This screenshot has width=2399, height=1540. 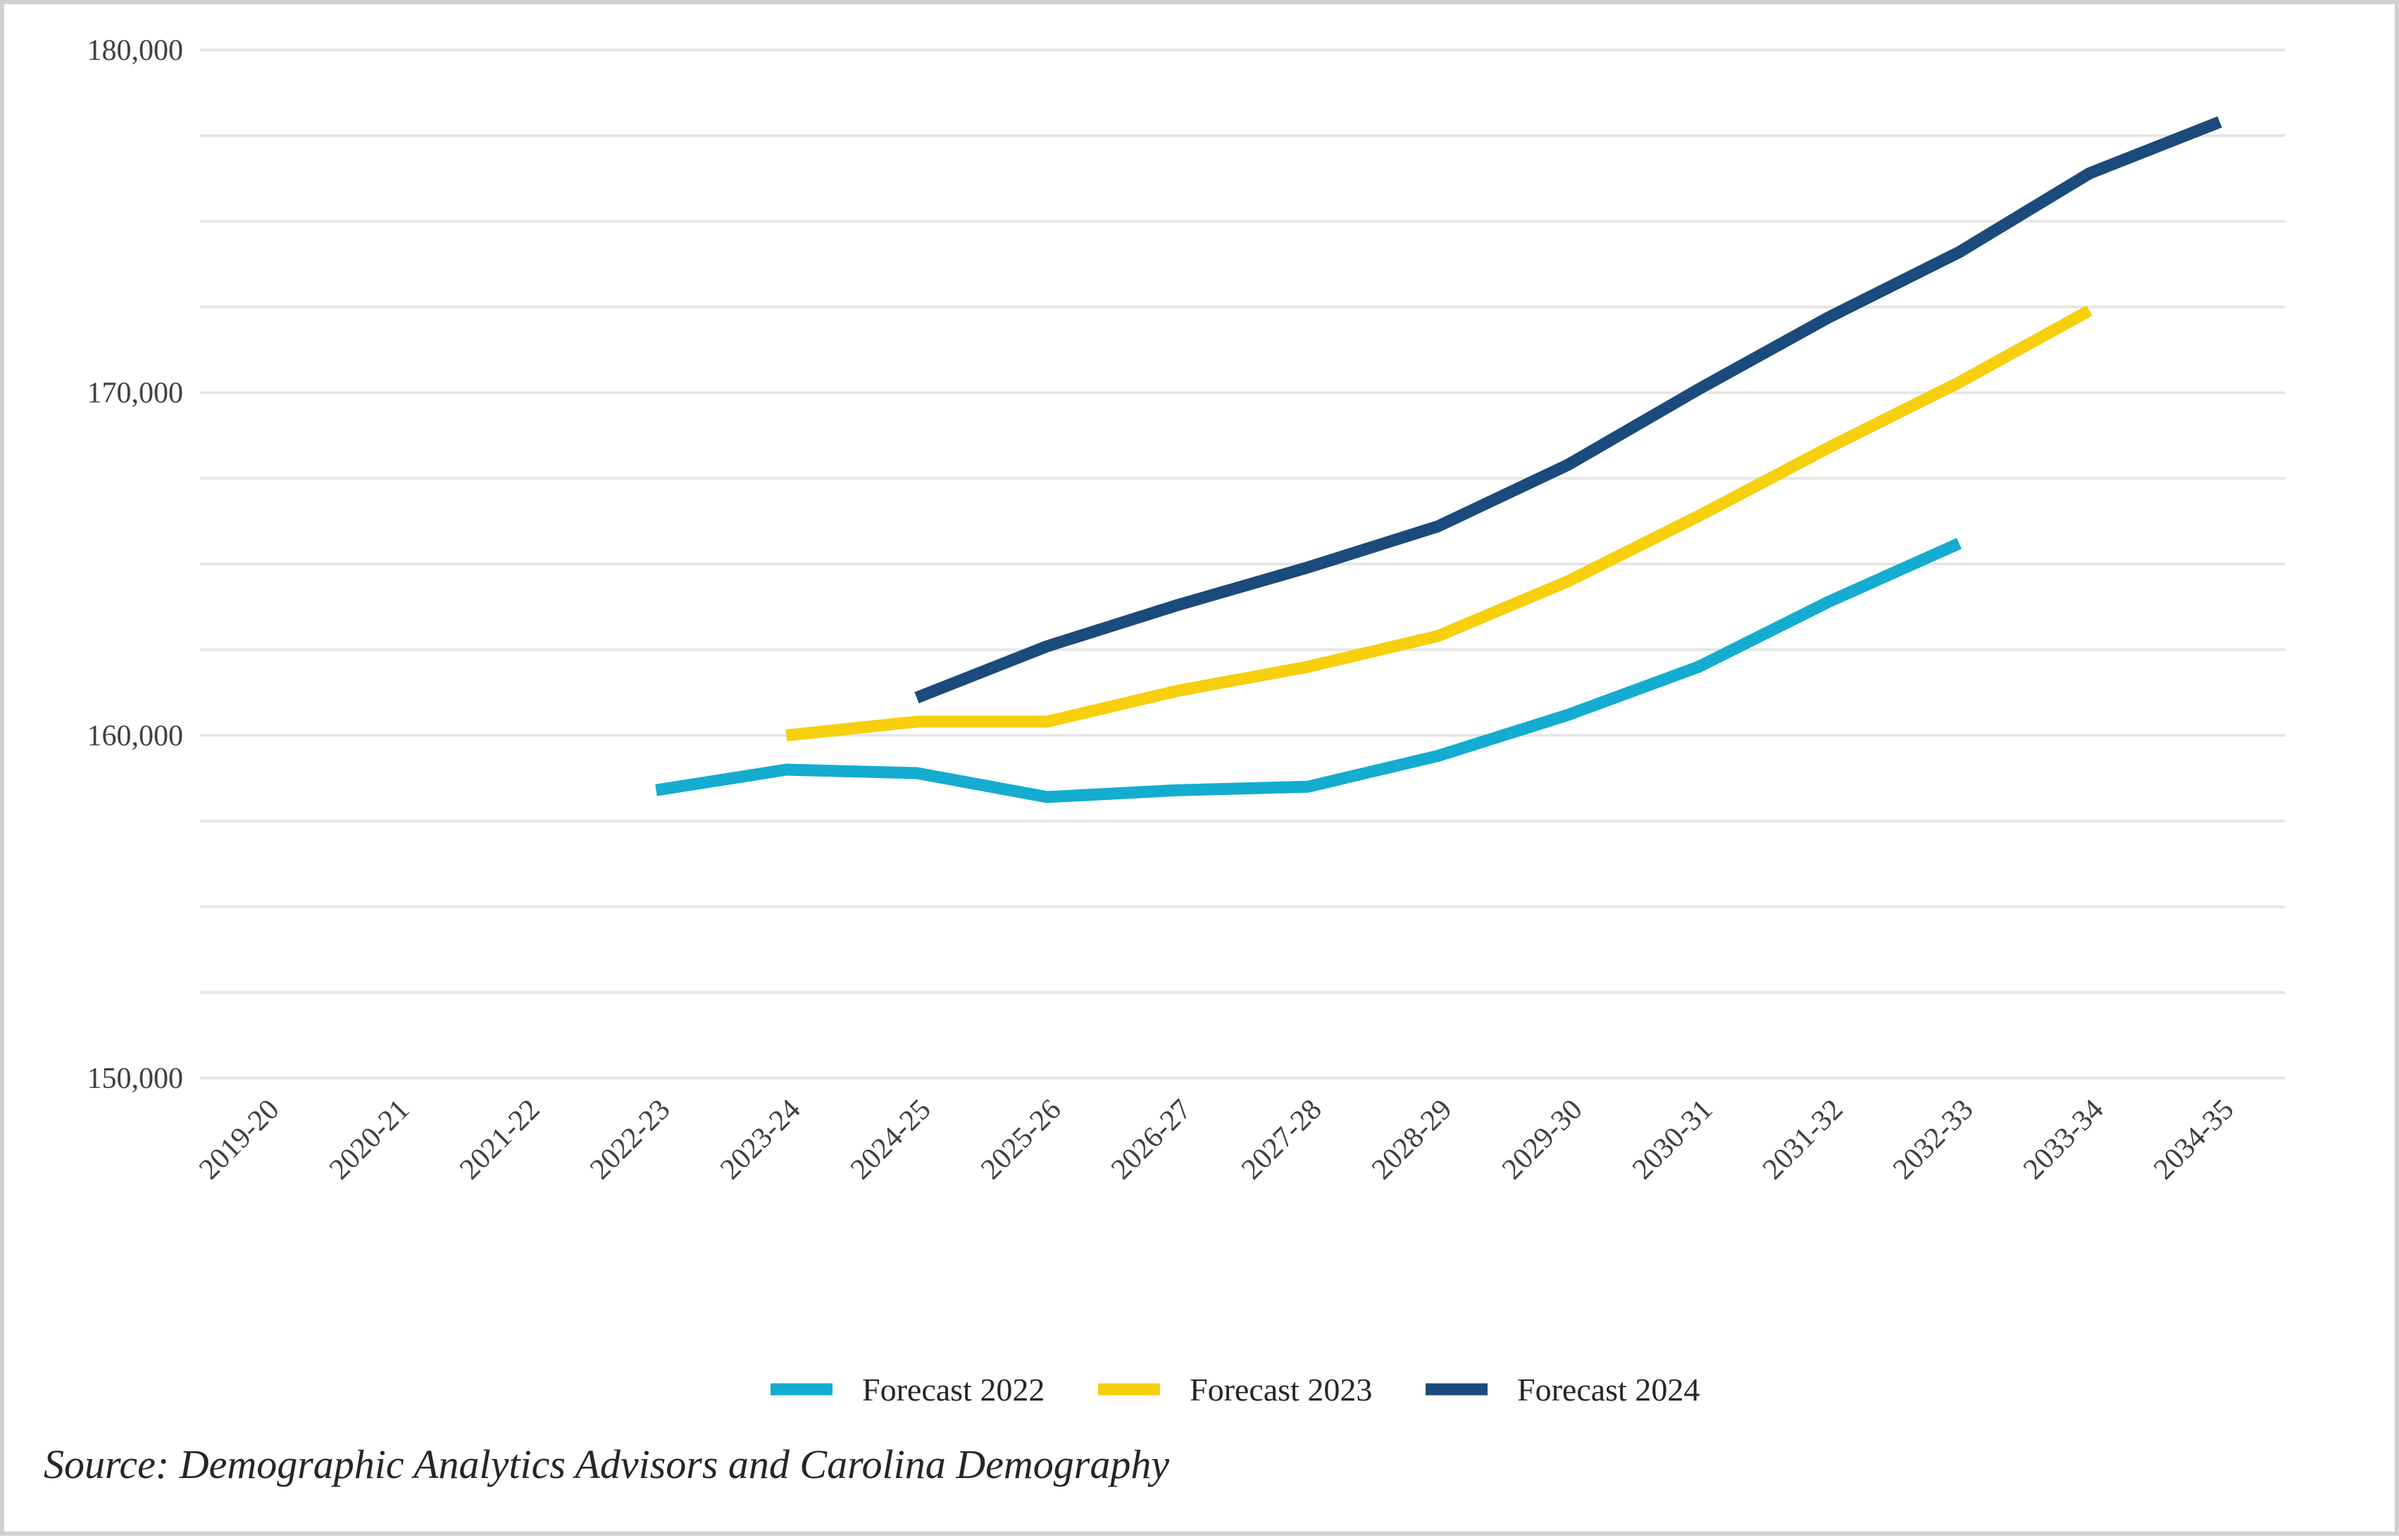 I want to click on x-tick-label: 2032-33, so click(x=1933, y=1140).